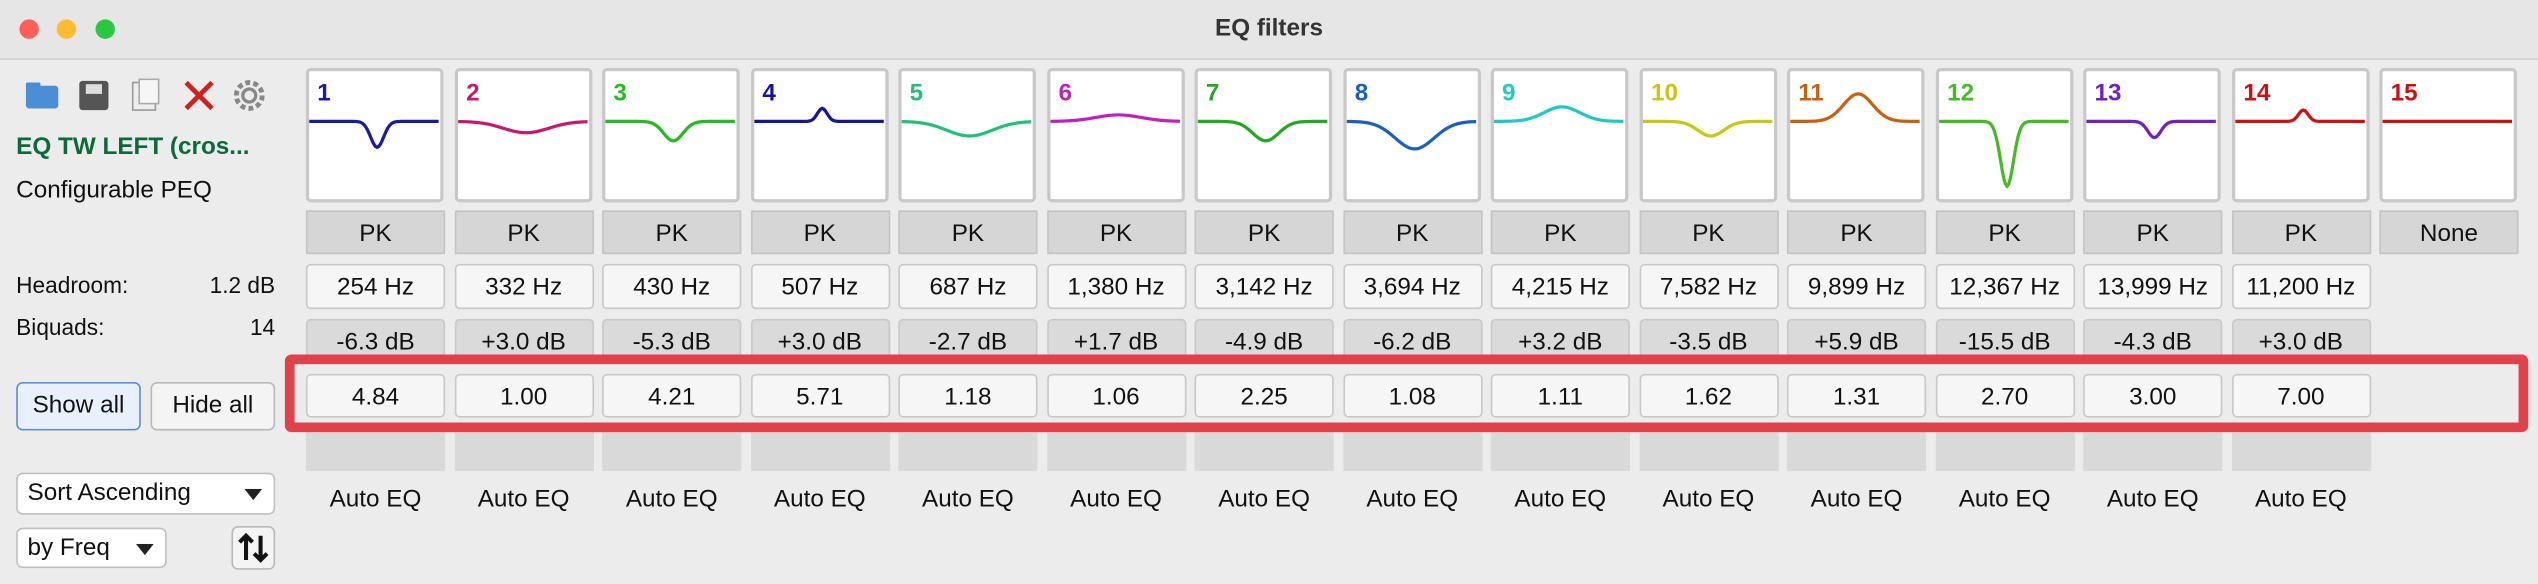  What do you see at coordinates (1264, 395) in the screenshot?
I see `q-field: 2.25` at bounding box center [1264, 395].